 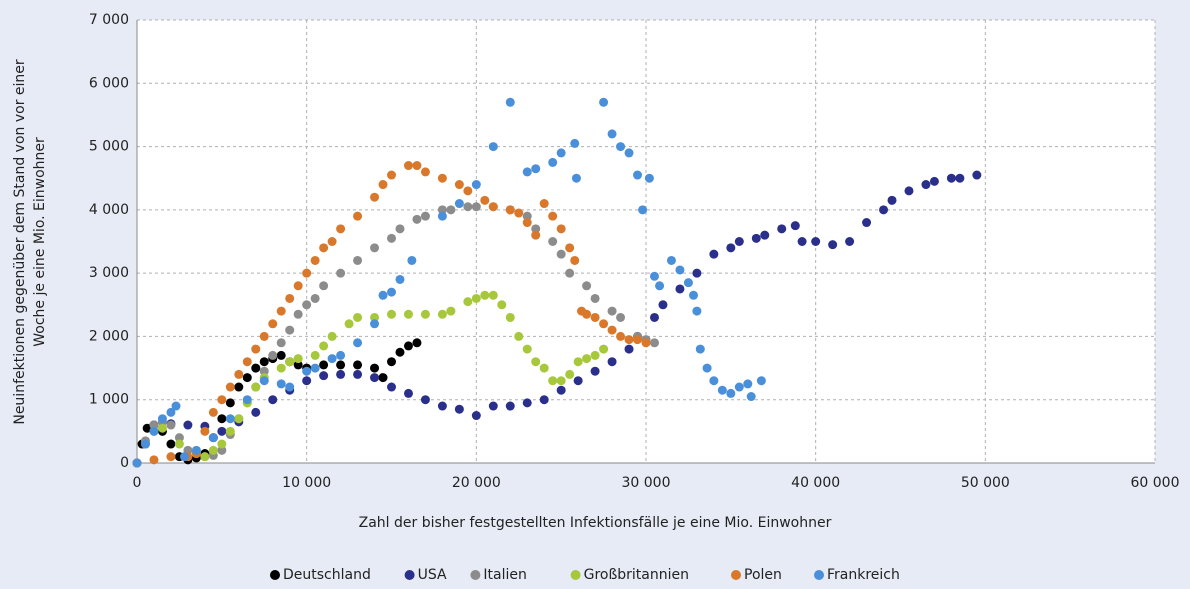 I want to click on x-tick-label: 10 000, so click(x=306, y=483).